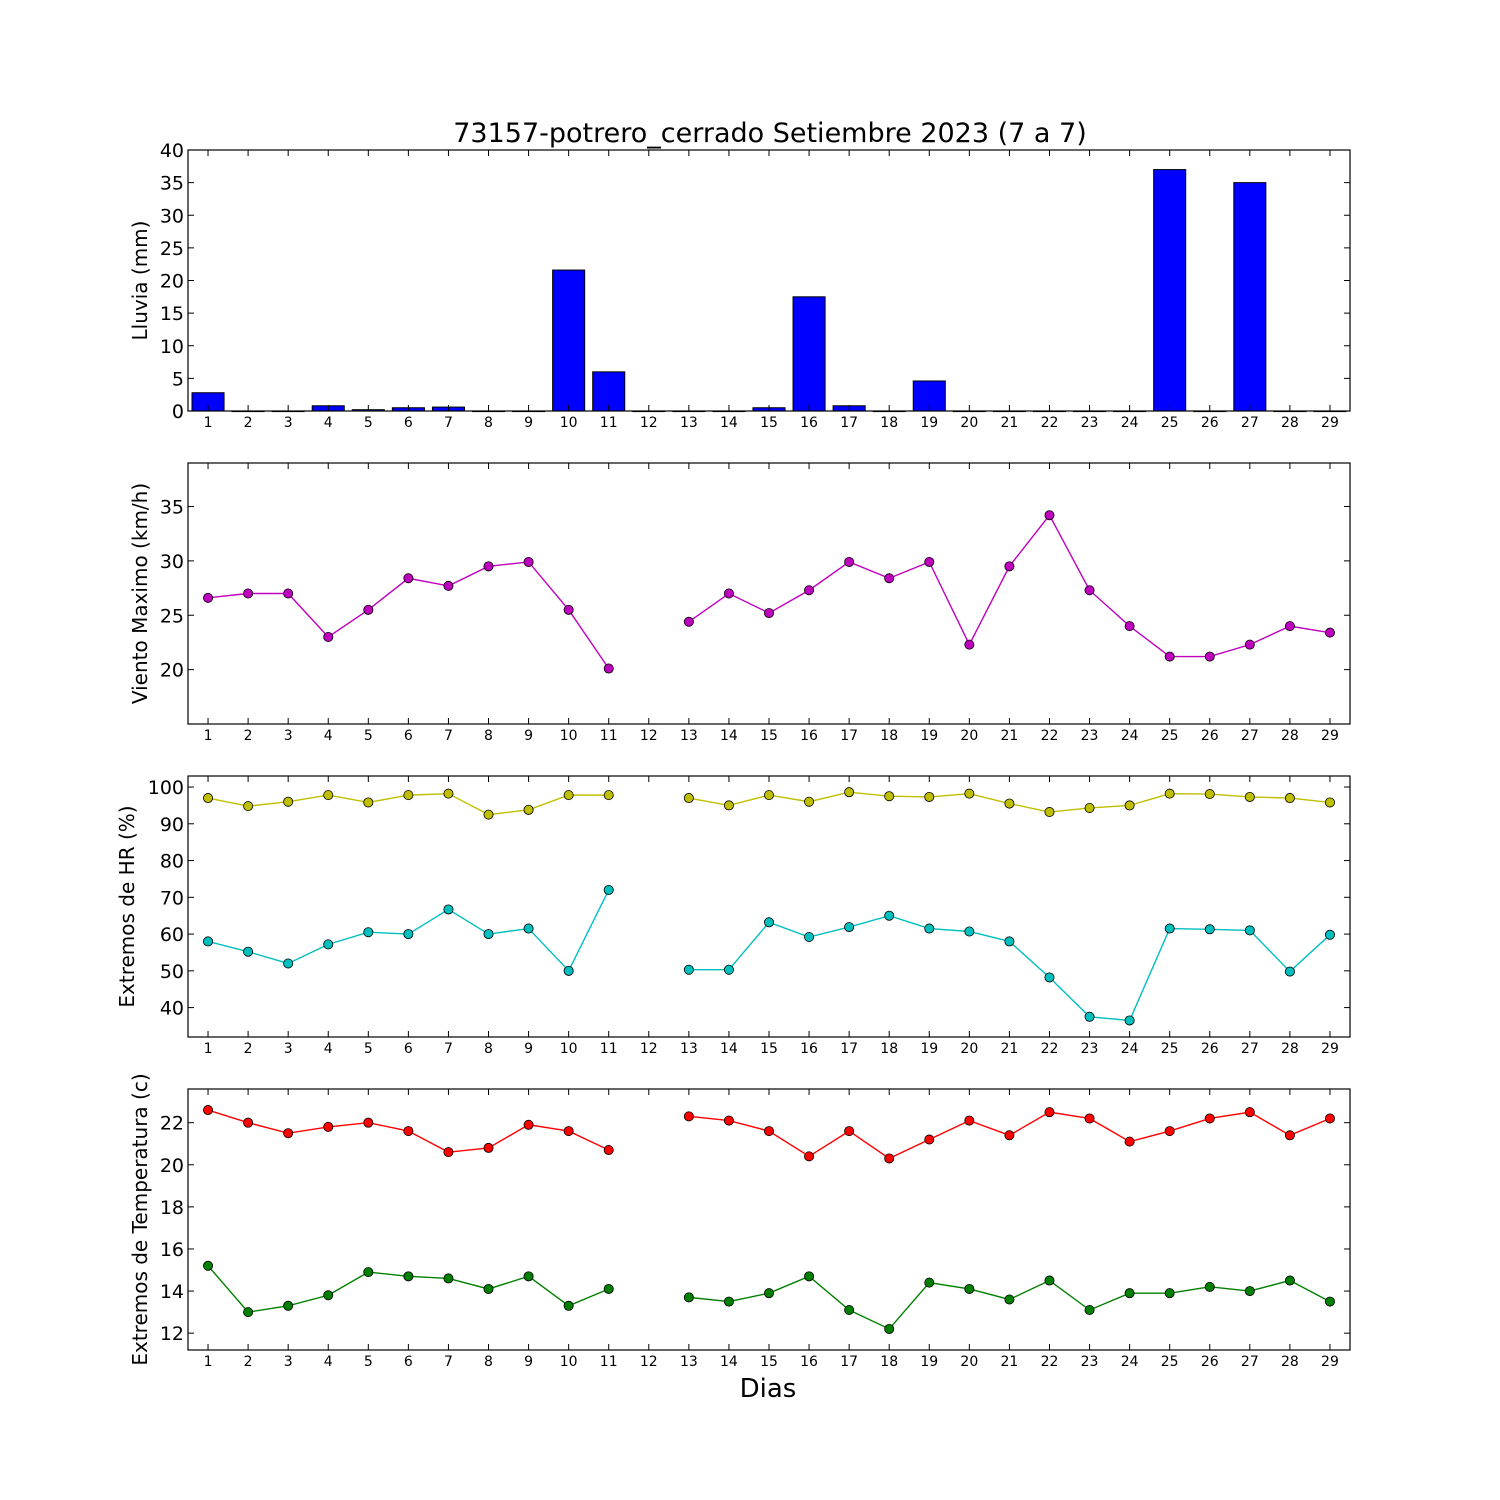  I want to click on y-tick-label: 16, so click(172, 1250).